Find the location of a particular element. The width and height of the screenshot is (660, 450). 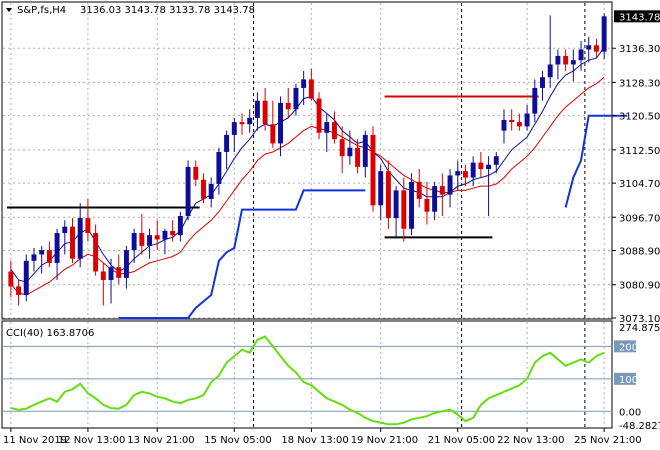

triangle-down-icon is located at coordinates (9, 10).